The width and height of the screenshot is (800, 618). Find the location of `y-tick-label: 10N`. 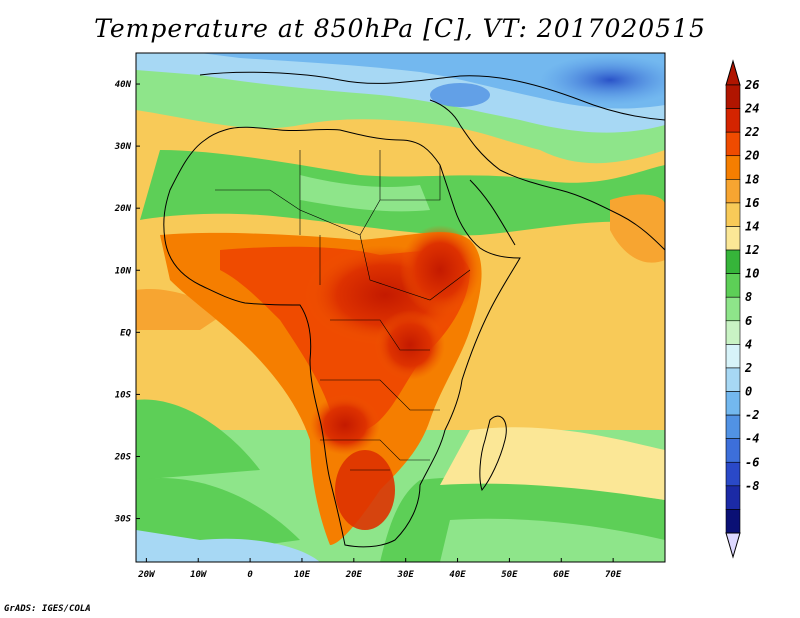

y-tick-label: 10N is located at coordinates (123, 271).